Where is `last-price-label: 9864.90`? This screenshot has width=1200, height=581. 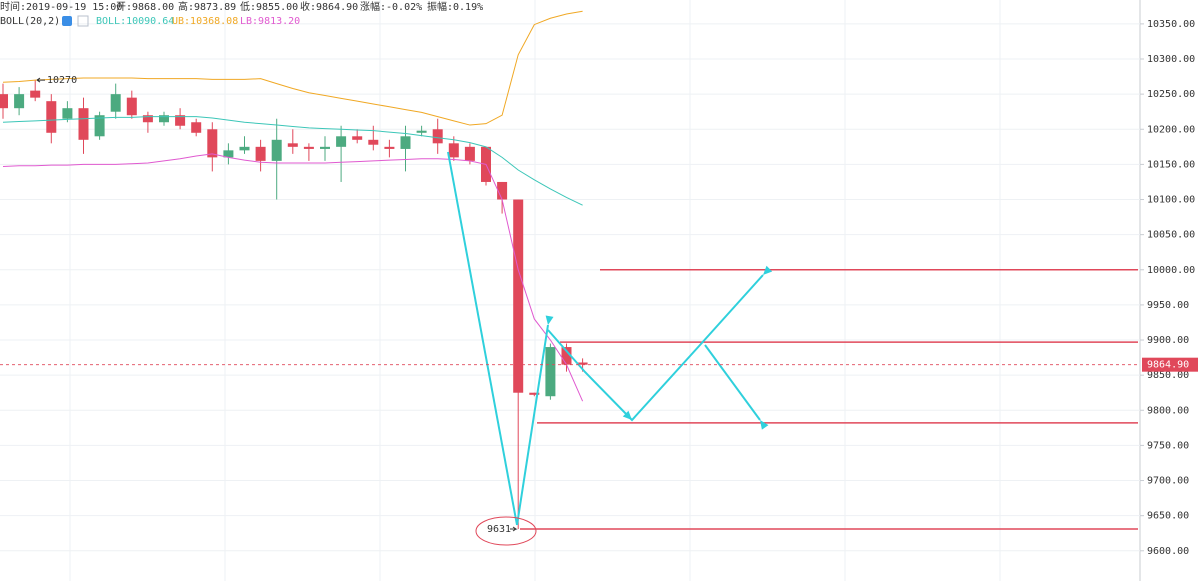
last-price-label: 9864.90 is located at coordinates (1168, 365).